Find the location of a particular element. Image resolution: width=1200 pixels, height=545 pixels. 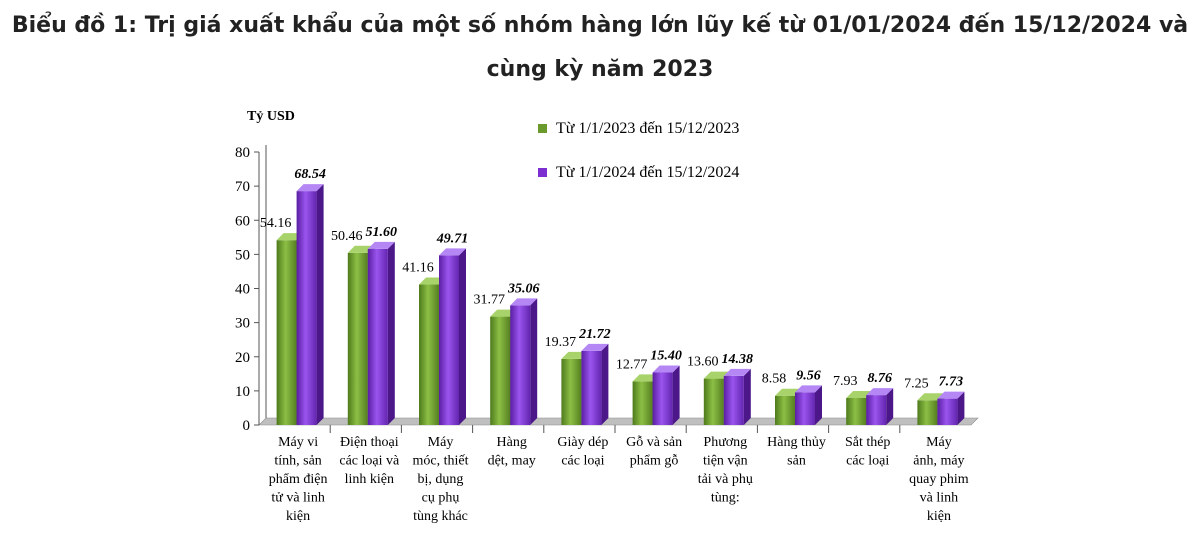

x-tick-label: Máy vi is located at coordinates (298, 442).